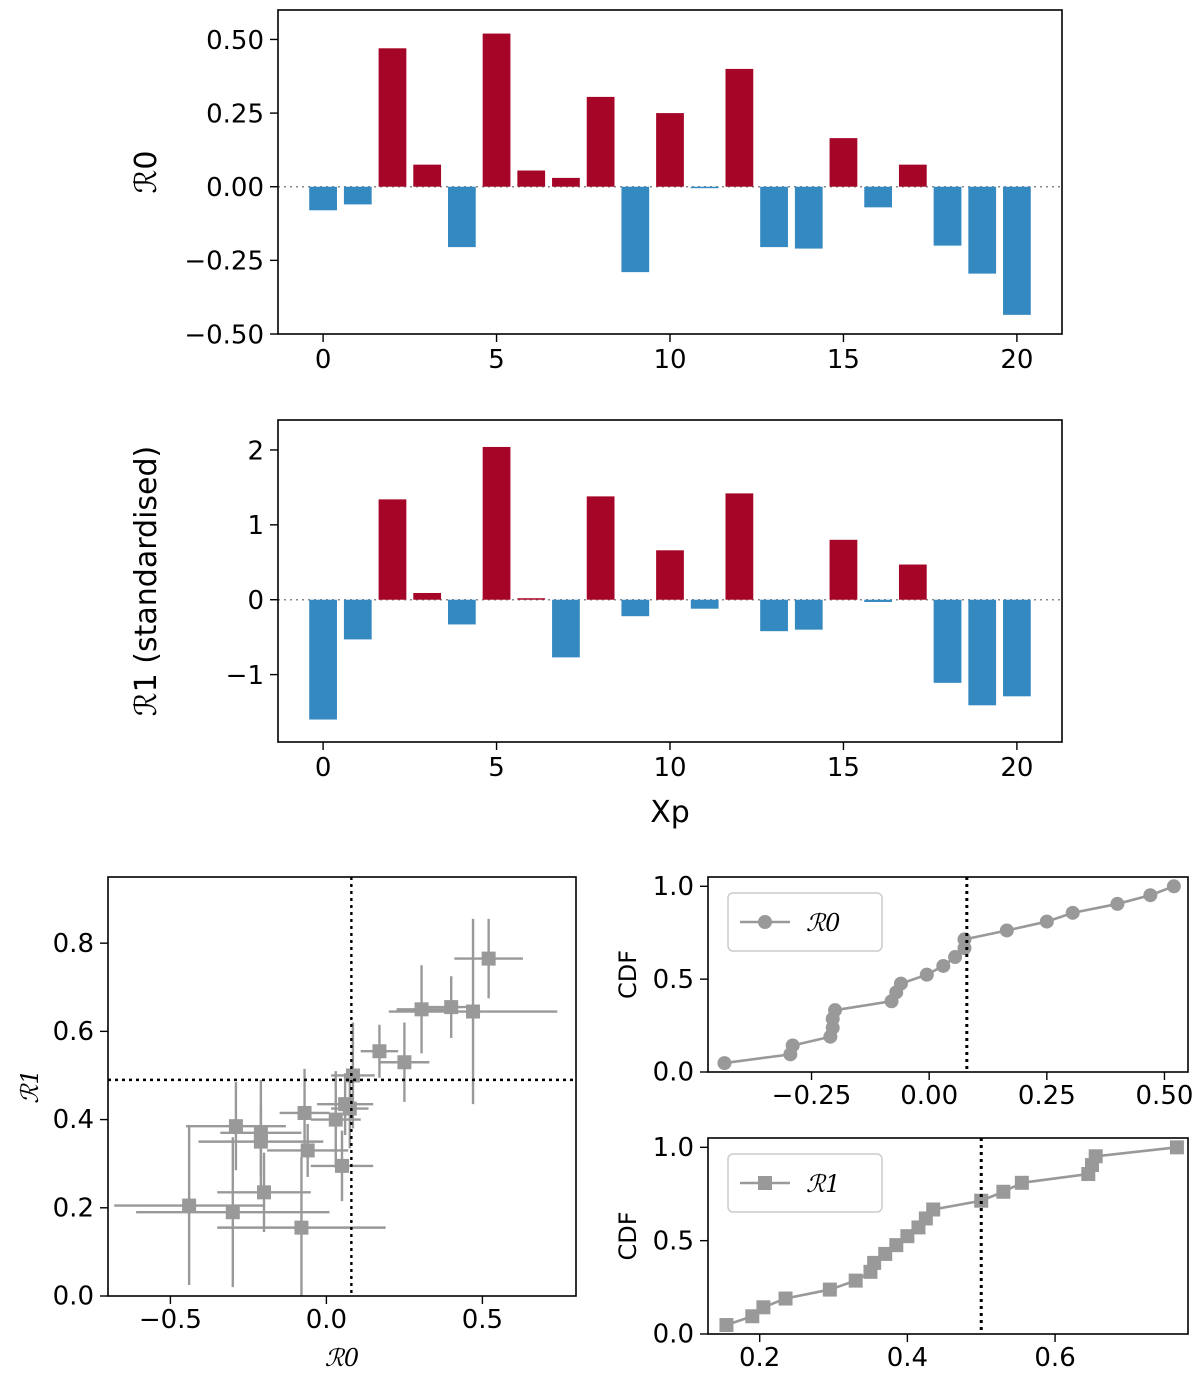 The image size is (1200, 1384). Describe the element at coordinates (326, 1320) in the screenshot. I see `scatter-xtick-label: 0.0` at that location.